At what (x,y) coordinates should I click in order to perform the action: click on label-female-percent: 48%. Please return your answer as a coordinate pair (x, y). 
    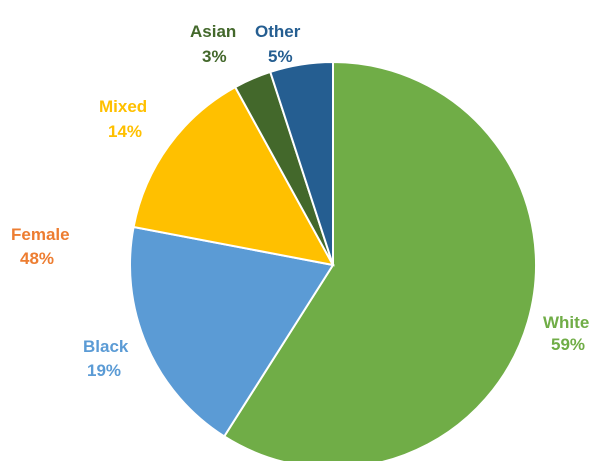
    Looking at the image, I should click on (37, 258).